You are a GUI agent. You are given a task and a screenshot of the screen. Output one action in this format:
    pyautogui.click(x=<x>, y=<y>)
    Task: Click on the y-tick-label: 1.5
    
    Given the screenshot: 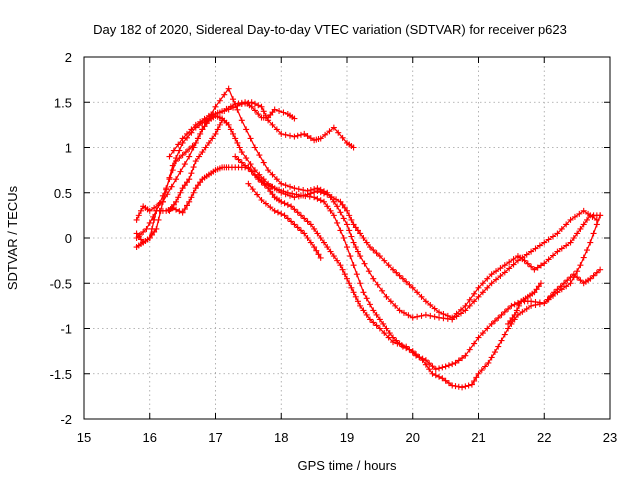 What is the action you would take?
    pyautogui.click(x=63, y=102)
    